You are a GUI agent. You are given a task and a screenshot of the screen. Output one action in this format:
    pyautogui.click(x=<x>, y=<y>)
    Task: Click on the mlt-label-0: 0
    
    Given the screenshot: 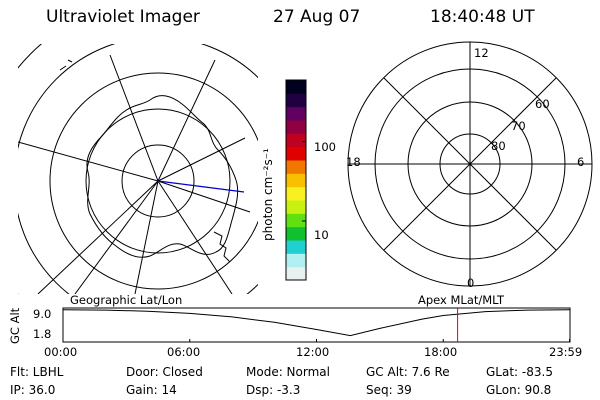 What is the action you would take?
    pyautogui.click(x=471, y=283)
    